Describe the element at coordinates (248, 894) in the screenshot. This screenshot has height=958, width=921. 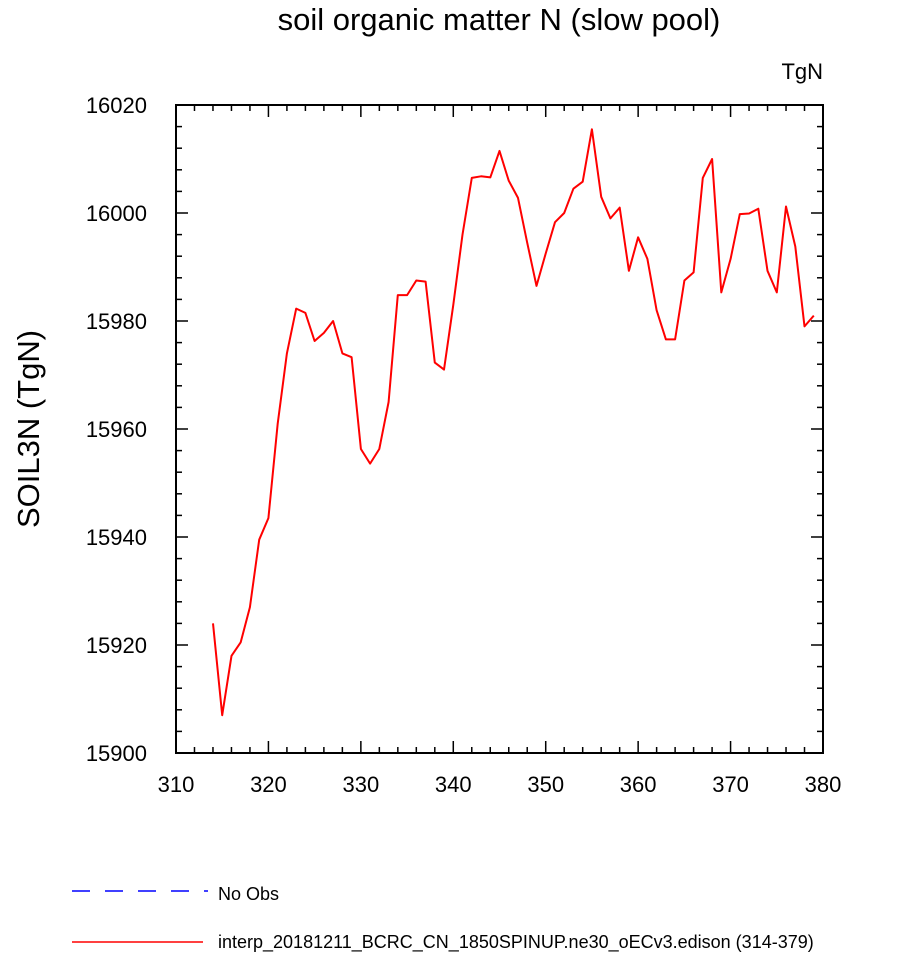
I see `legend-label-no-obs: No Obs` at that location.